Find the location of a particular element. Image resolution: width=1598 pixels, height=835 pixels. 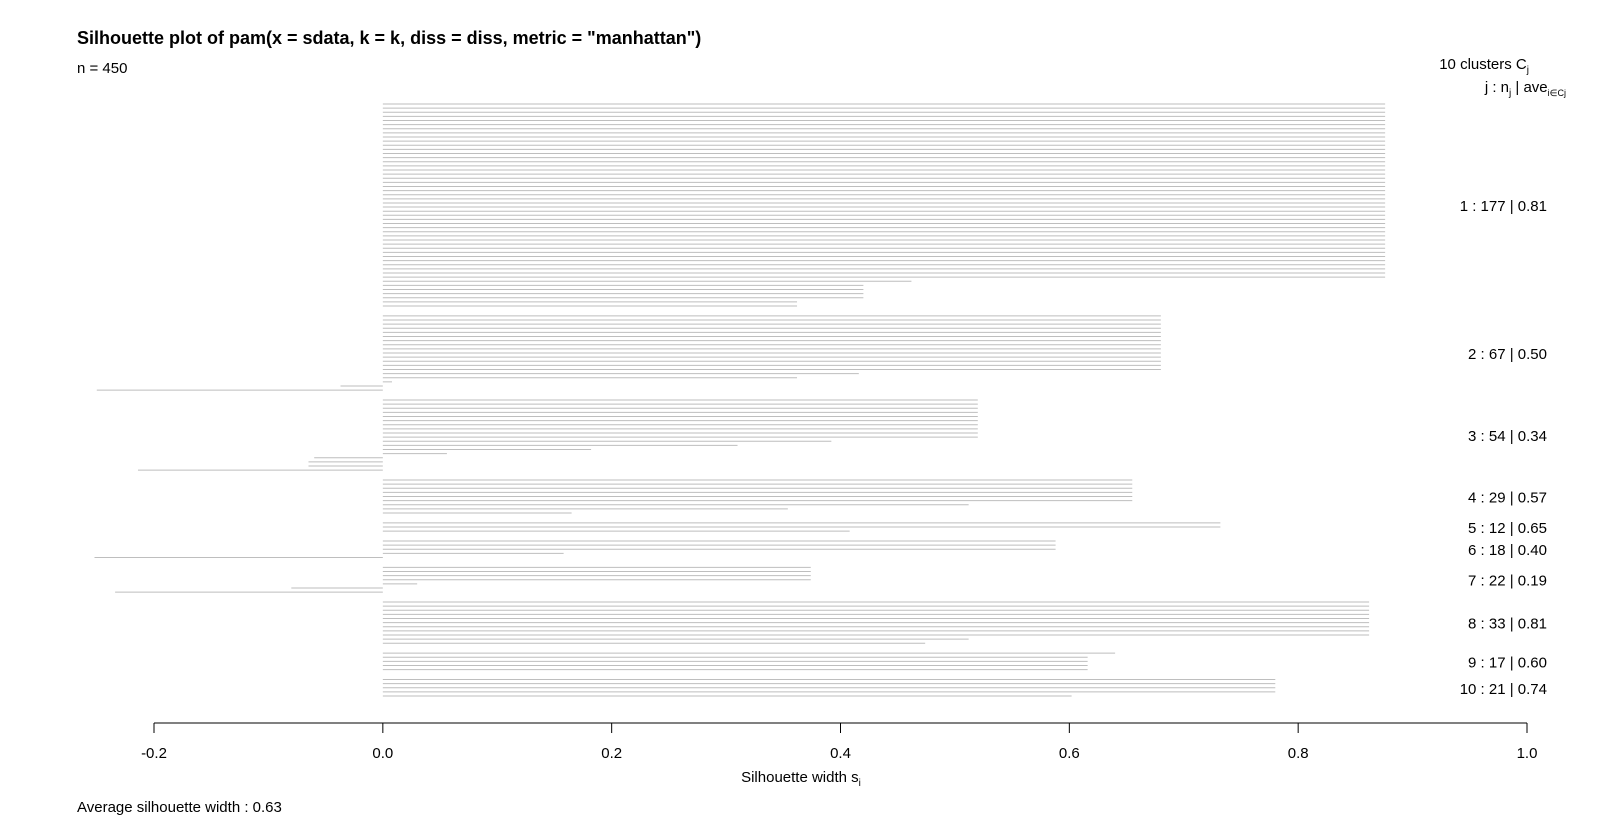

x-axis: -0.2 0.0 0.2 0.4 0.6 0.8 1.0 is located at coordinates (839, 742).